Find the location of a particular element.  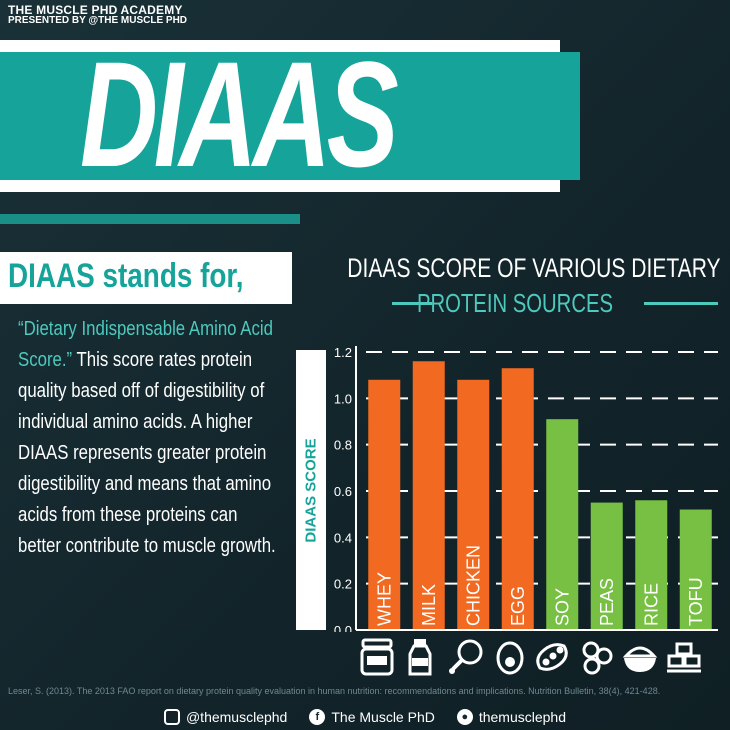

chicken-leg-icon is located at coordinates (466, 656).